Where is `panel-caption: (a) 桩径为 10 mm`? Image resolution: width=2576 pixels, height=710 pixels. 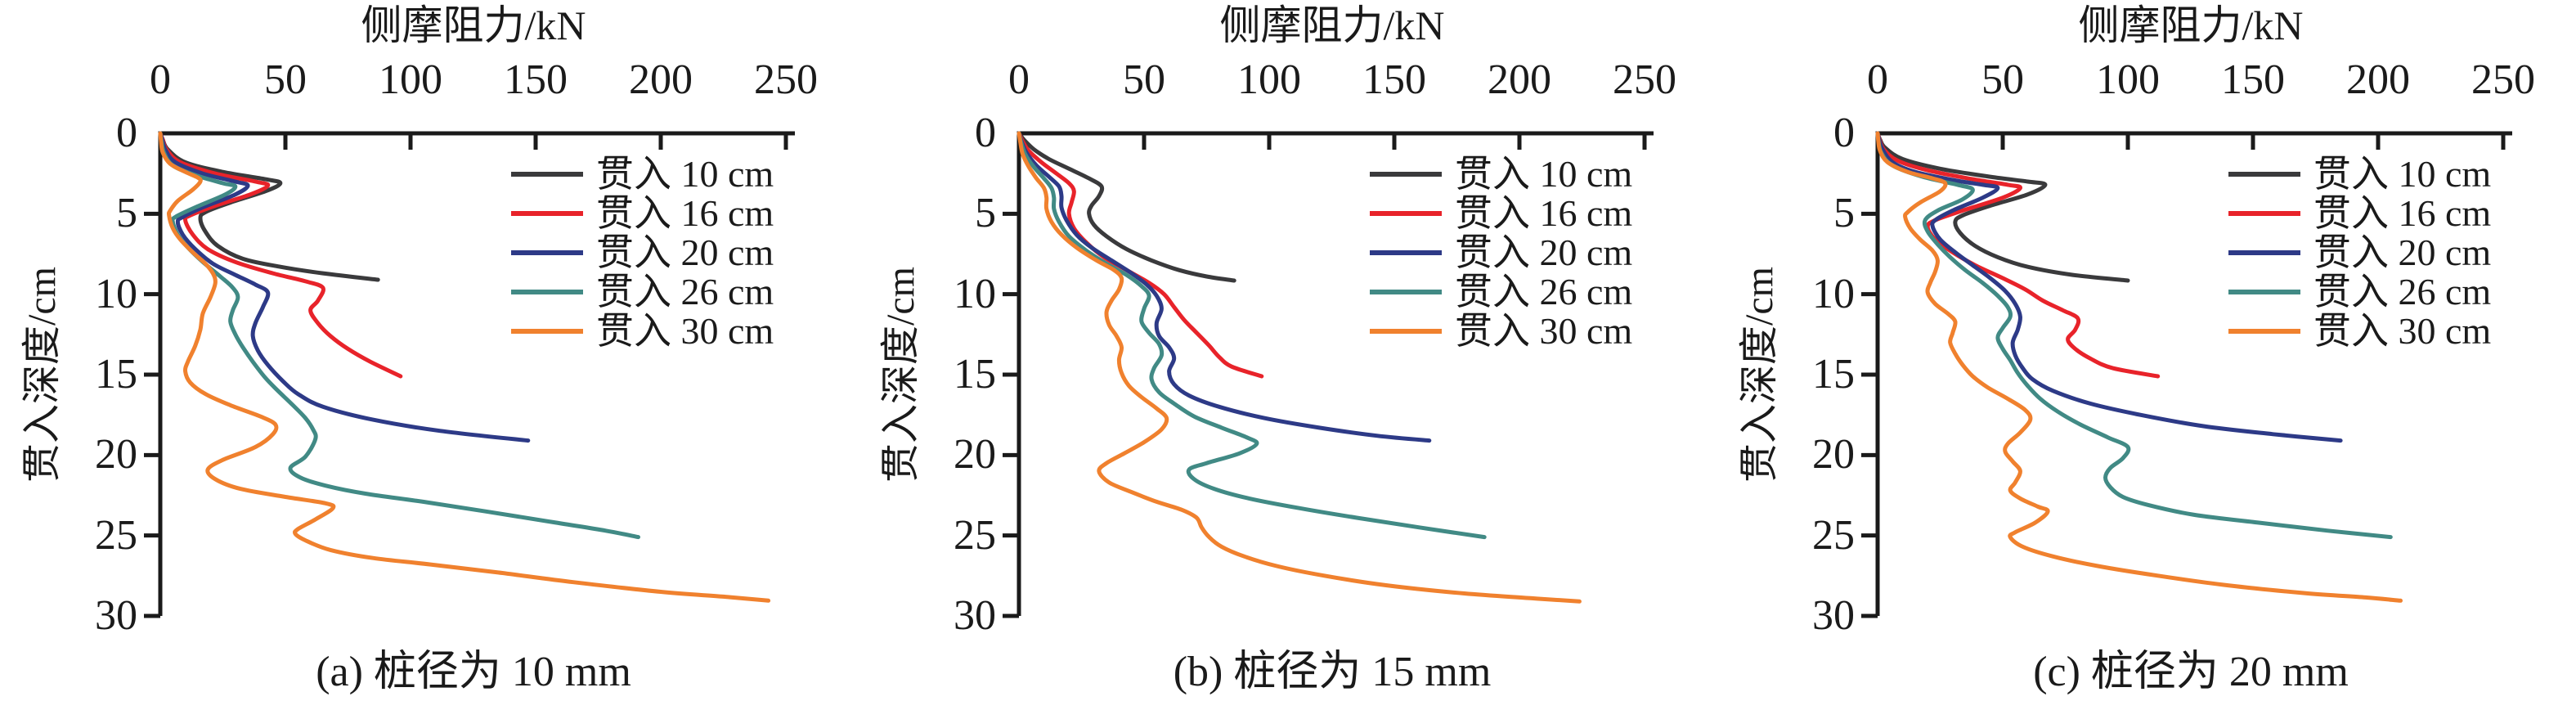
panel-caption: (a) 桩径为 10 mm is located at coordinates (473, 672).